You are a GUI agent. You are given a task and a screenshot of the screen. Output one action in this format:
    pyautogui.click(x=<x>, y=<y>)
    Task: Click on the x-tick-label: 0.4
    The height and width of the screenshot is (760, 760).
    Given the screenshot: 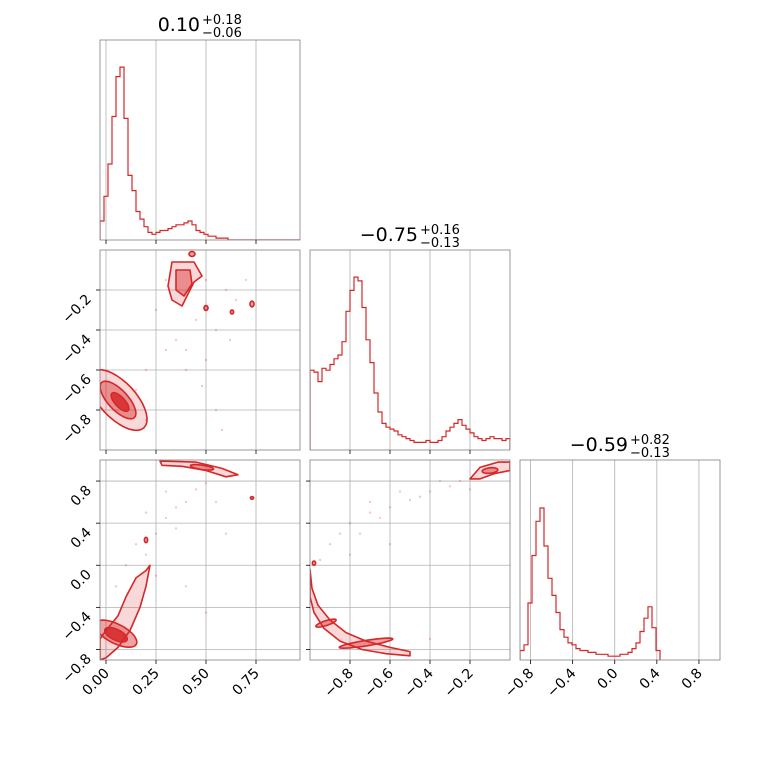 What is the action you would take?
    pyautogui.click(x=650, y=678)
    